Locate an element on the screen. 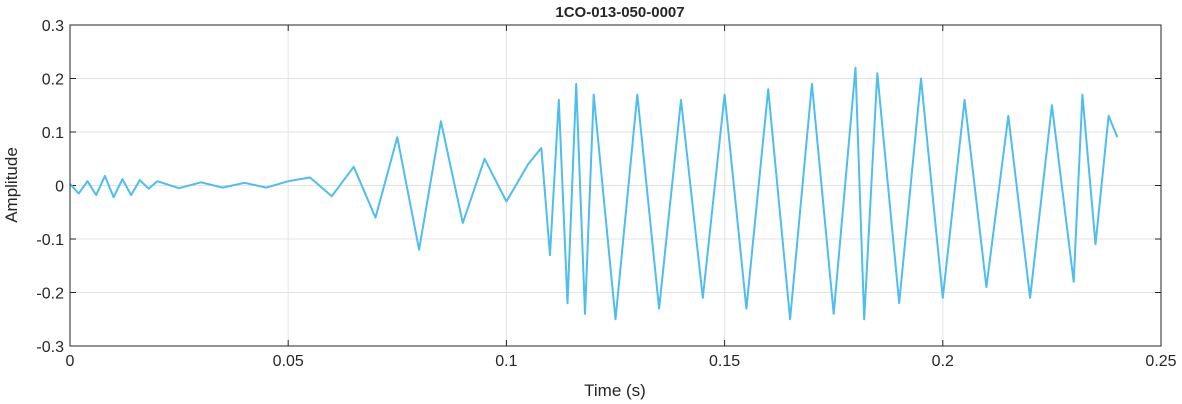 The width and height of the screenshot is (1182, 404). y-tick-label: 0.3 is located at coordinates (53, 26).